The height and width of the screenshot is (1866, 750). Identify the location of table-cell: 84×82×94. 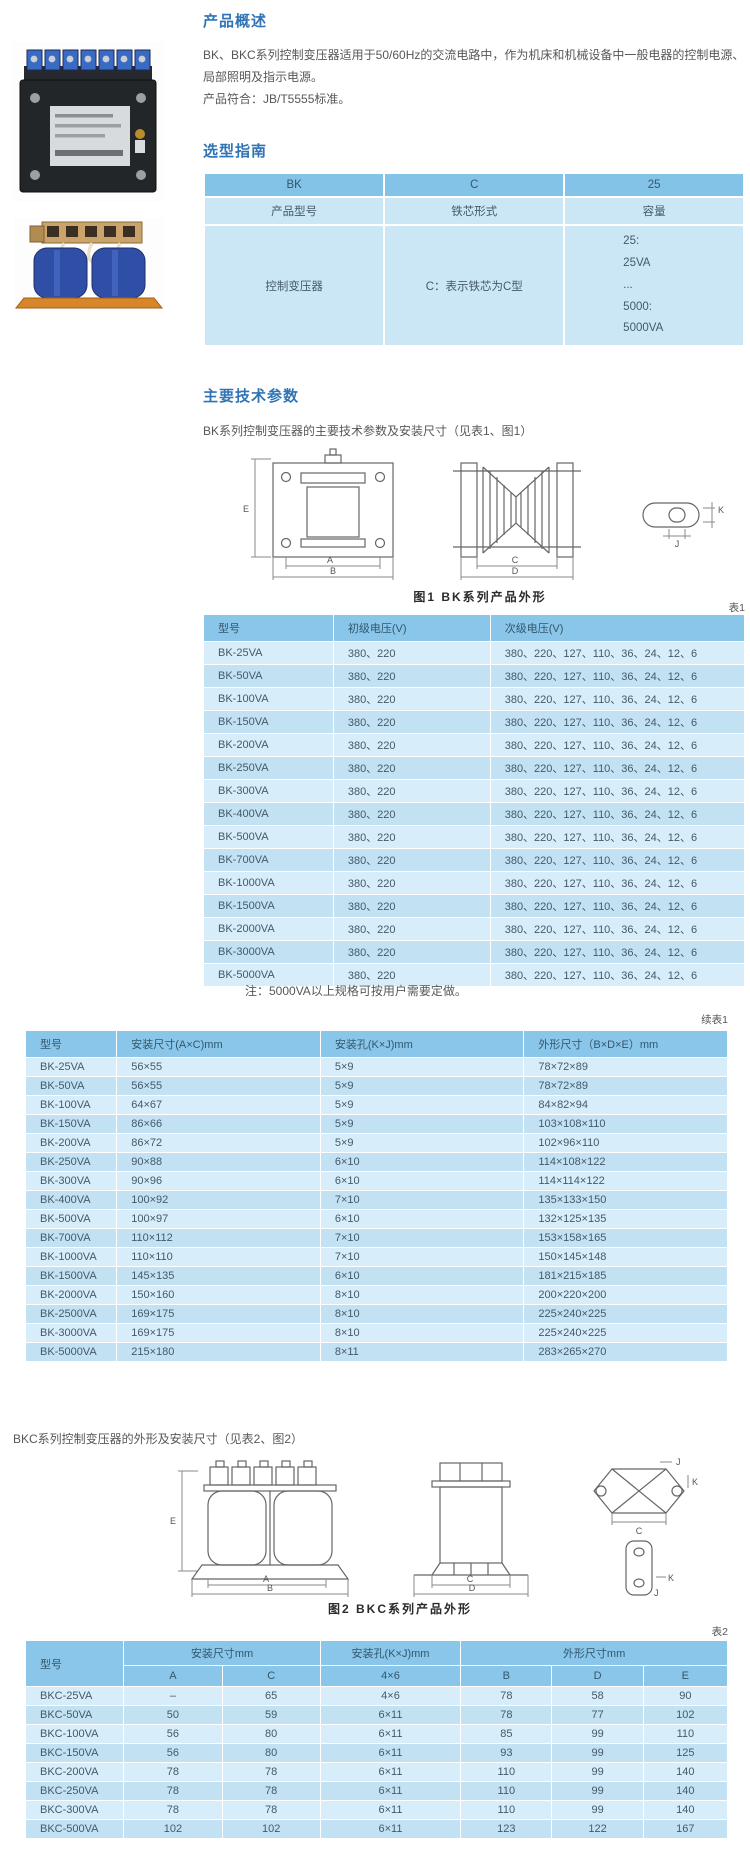
(625, 1105).